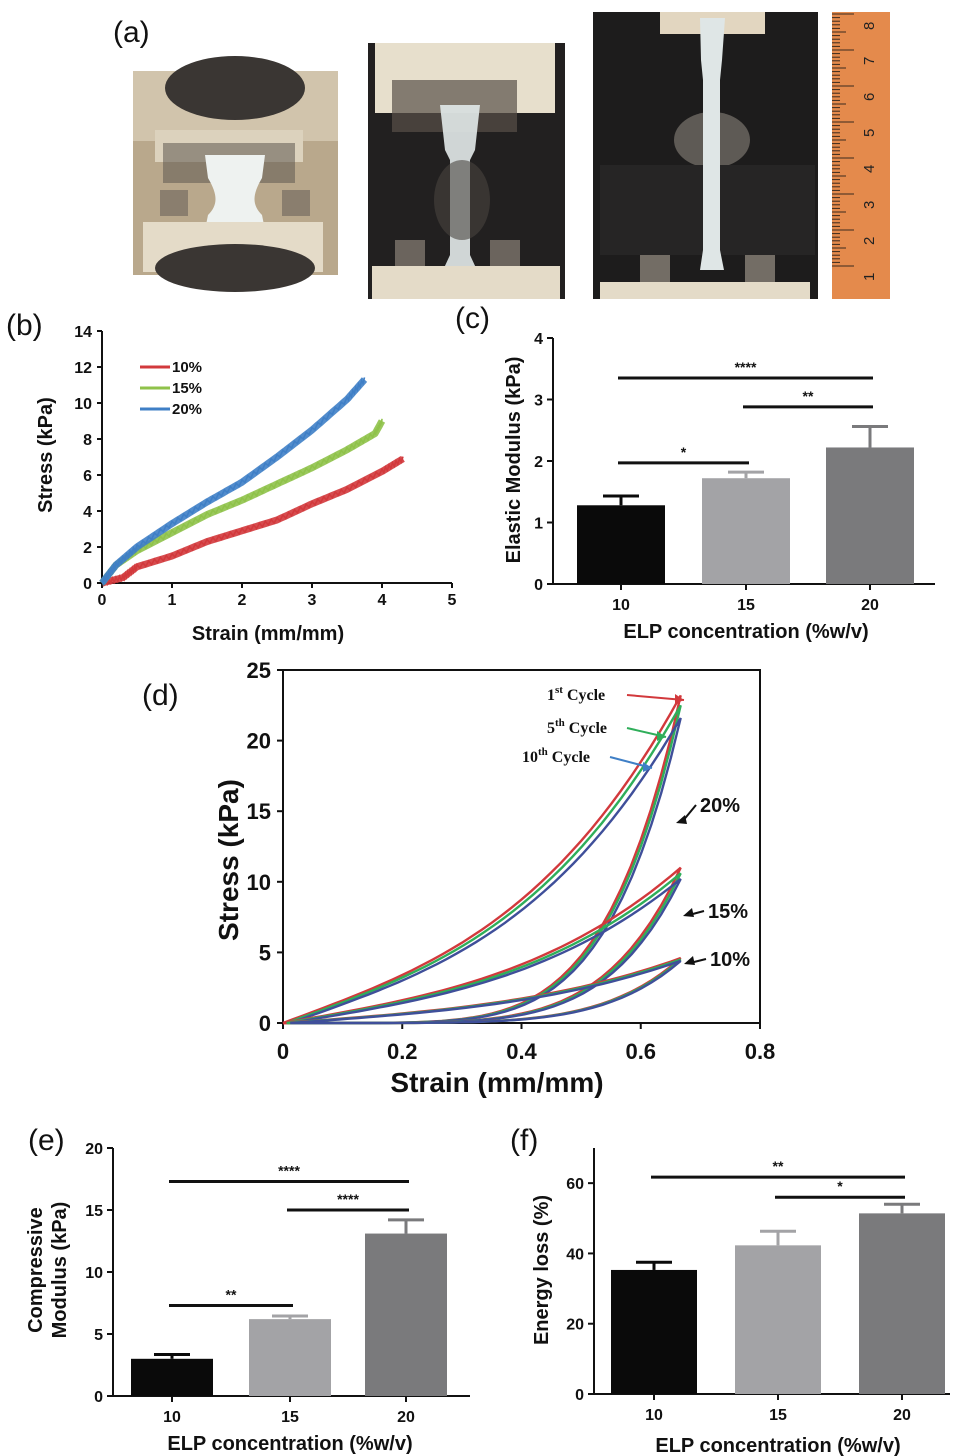 This screenshot has width=953, height=1456. Describe the element at coordinates (87, 548) in the screenshot. I see `y-tick-label: 2` at that location.